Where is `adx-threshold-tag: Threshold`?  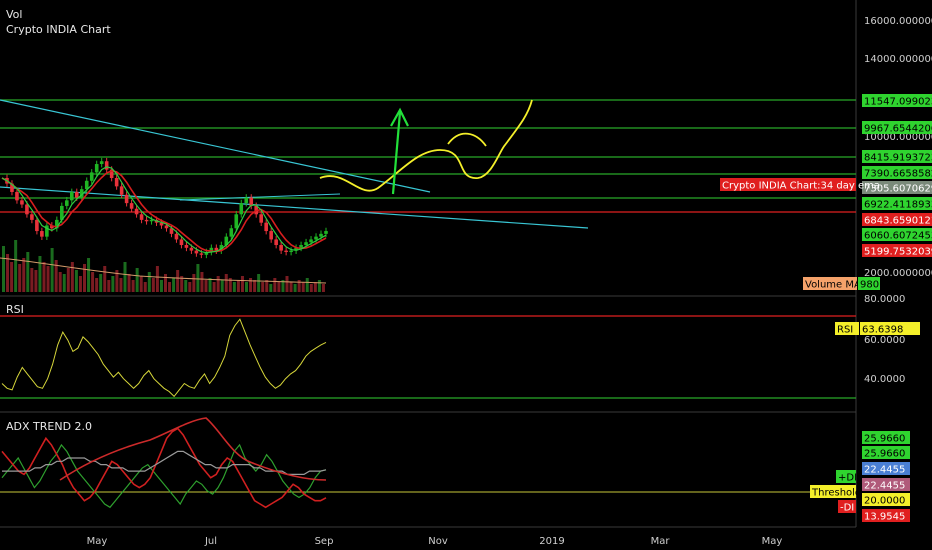
adx-threshold-tag: Threshold is located at coordinates (835, 492).